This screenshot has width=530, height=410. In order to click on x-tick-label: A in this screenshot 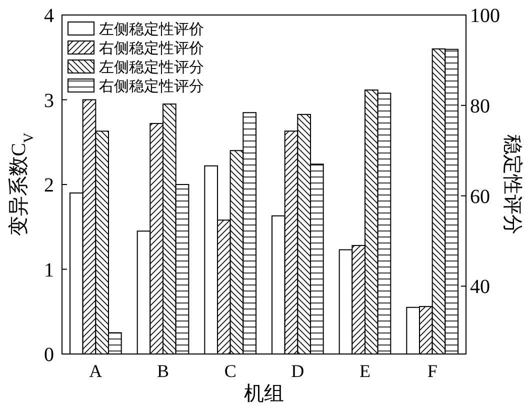, I will do `click(95, 371)`.